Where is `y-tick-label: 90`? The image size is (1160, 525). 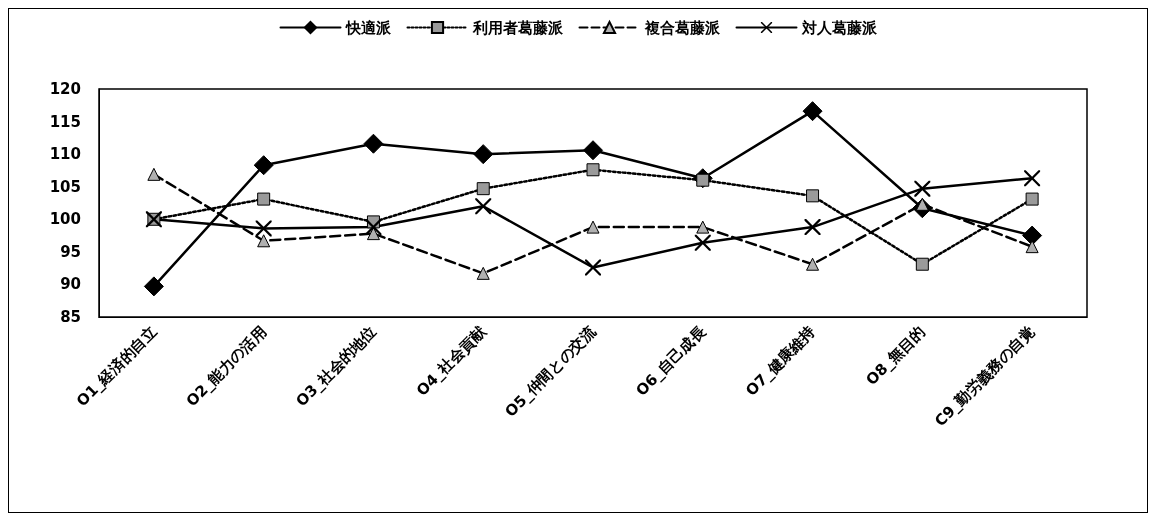 y-tick-label: 90 is located at coordinates (70, 284).